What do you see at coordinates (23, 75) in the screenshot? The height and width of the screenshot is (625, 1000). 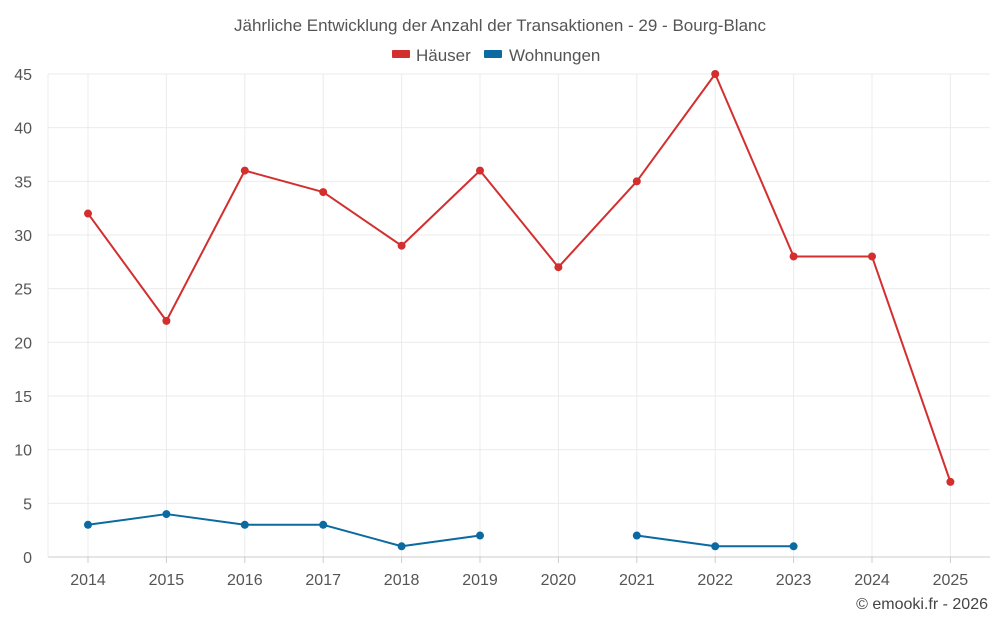 I see `y-tick-label: 45` at bounding box center [23, 75].